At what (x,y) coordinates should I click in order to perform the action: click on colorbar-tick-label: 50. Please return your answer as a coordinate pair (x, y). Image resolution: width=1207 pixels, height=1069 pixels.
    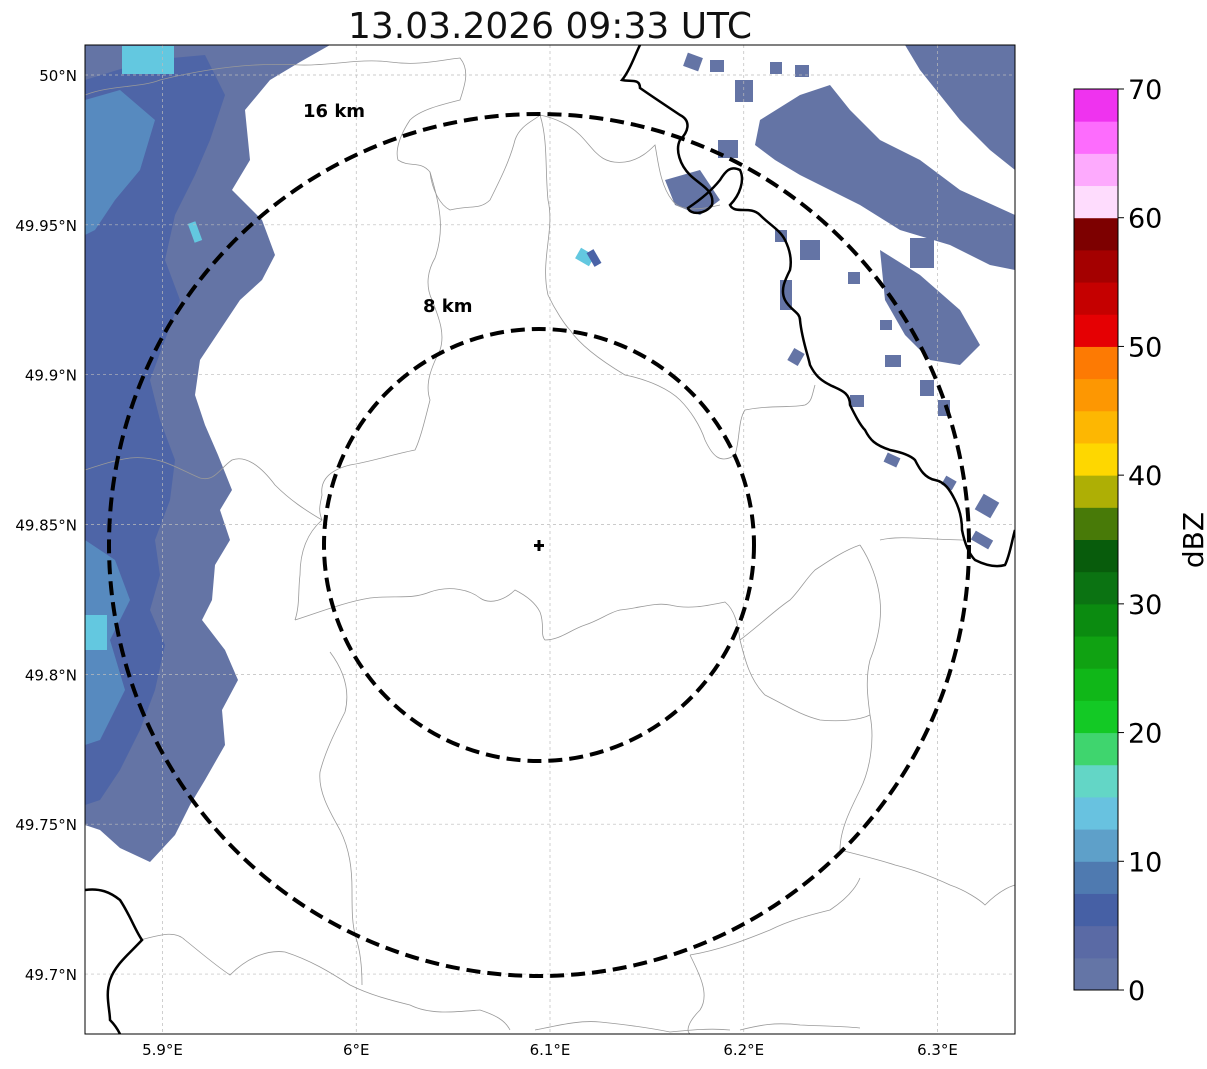
    Looking at the image, I should click on (1145, 347).